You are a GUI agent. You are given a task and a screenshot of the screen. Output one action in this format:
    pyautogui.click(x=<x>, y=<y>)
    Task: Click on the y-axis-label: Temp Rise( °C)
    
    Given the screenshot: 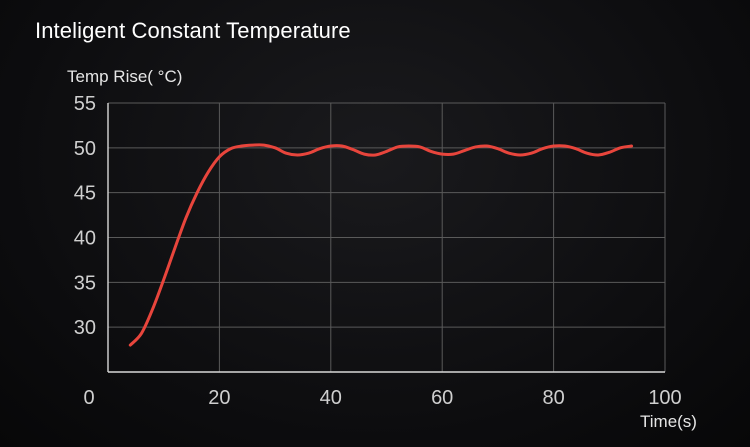 What is the action you would take?
    pyautogui.click(x=124, y=76)
    